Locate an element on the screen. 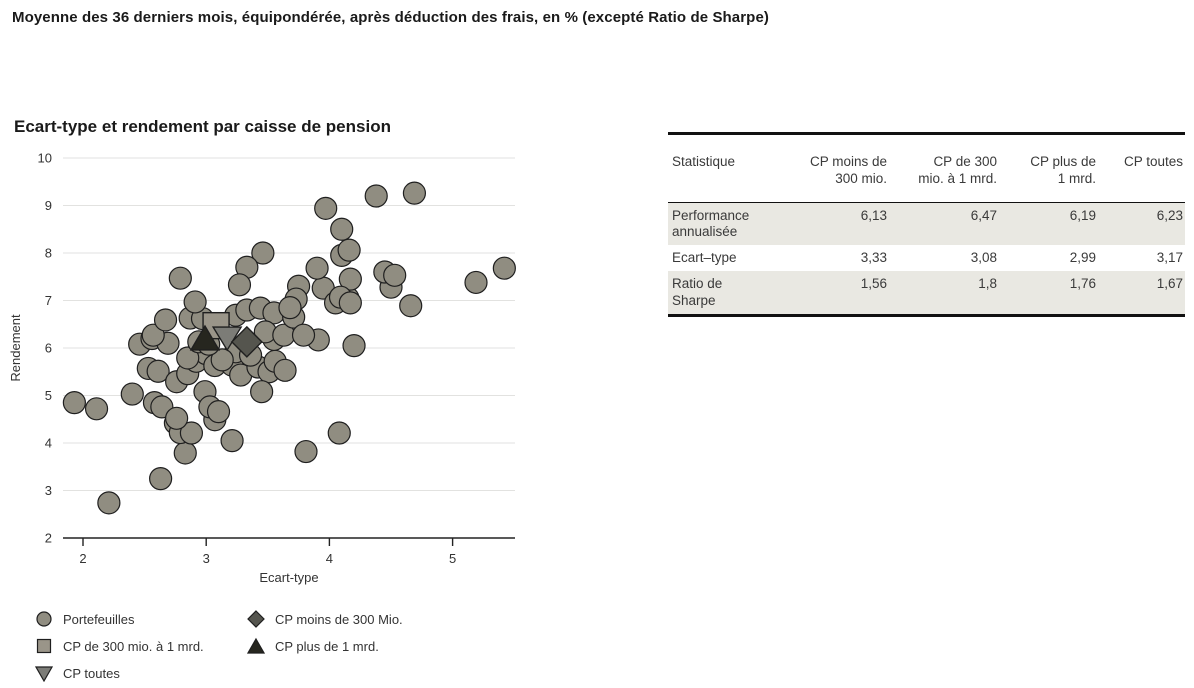 This screenshot has width=1194, height=688. legend-item: CP moins de 300 Mio. is located at coordinates (325, 619).